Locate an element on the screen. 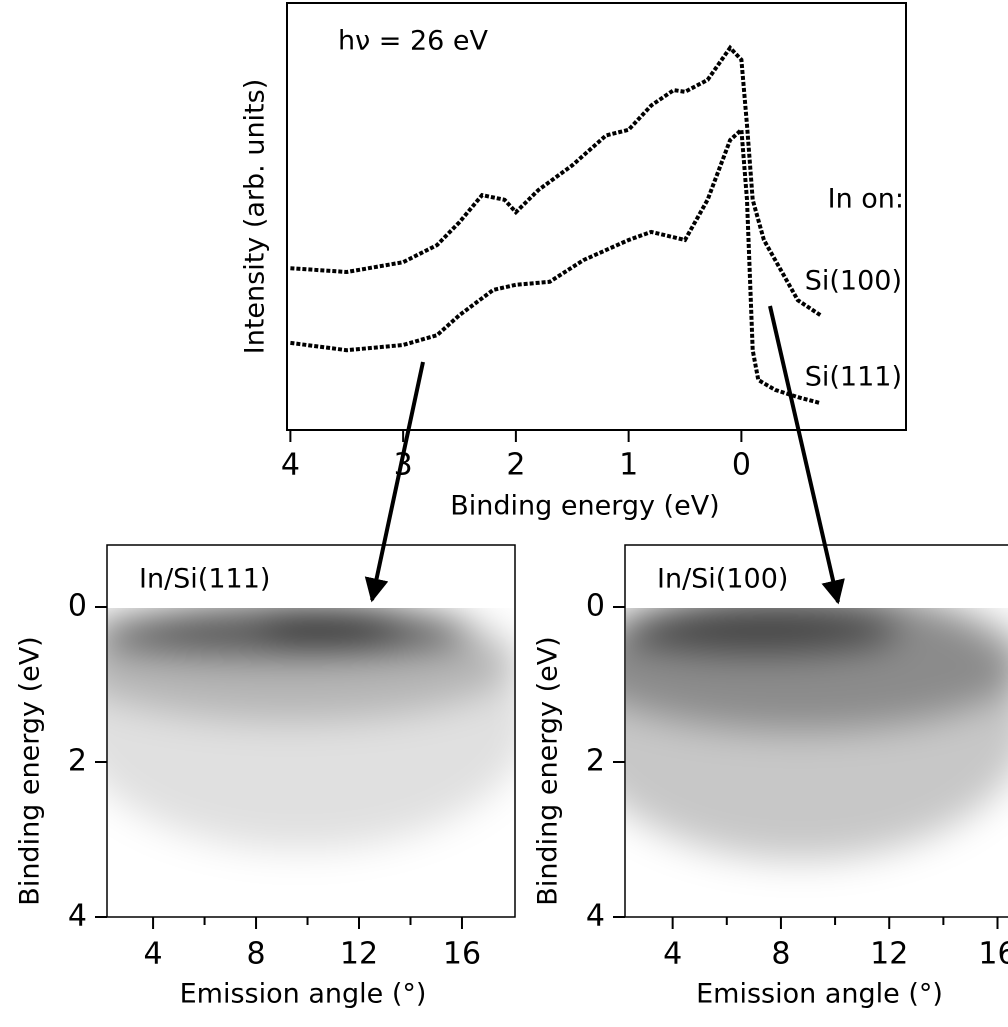  annotation: In on: is located at coordinates (866, 199).